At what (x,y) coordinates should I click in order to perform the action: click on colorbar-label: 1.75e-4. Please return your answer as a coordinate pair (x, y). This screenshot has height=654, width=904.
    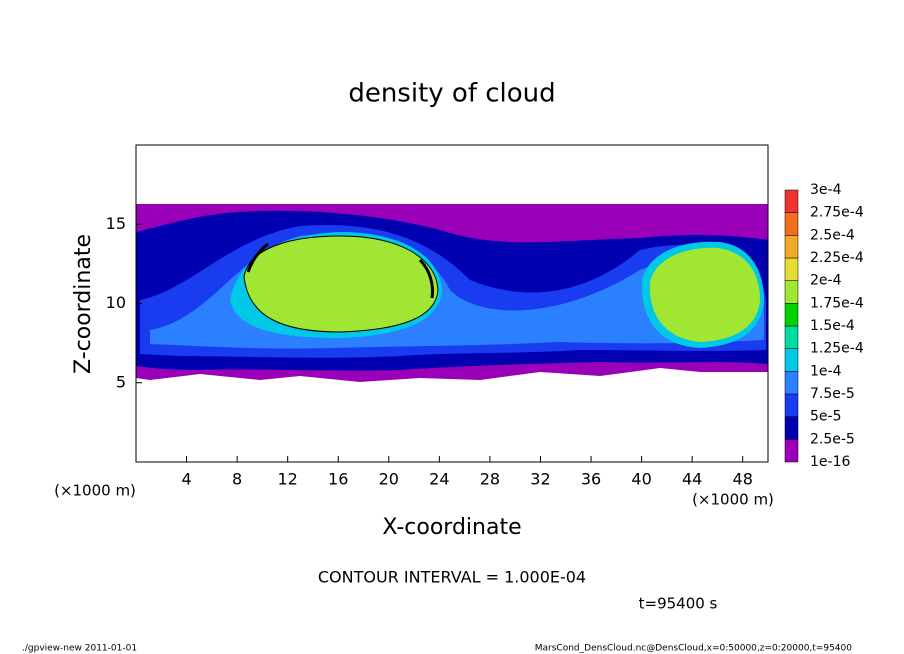
    Looking at the image, I should click on (837, 303).